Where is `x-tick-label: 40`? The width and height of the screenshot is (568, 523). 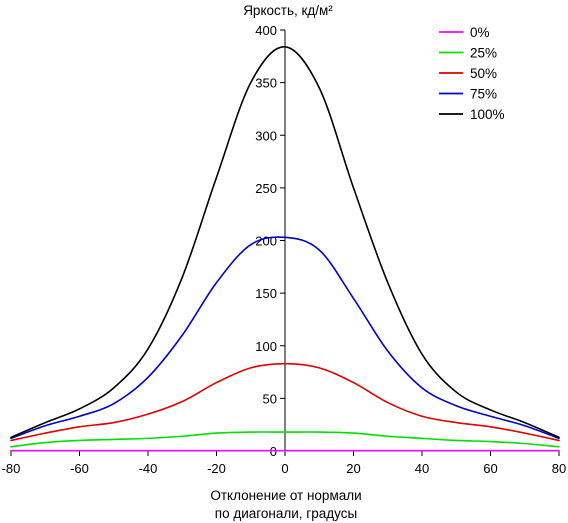
x-tick-label: 40 is located at coordinates (422, 468).